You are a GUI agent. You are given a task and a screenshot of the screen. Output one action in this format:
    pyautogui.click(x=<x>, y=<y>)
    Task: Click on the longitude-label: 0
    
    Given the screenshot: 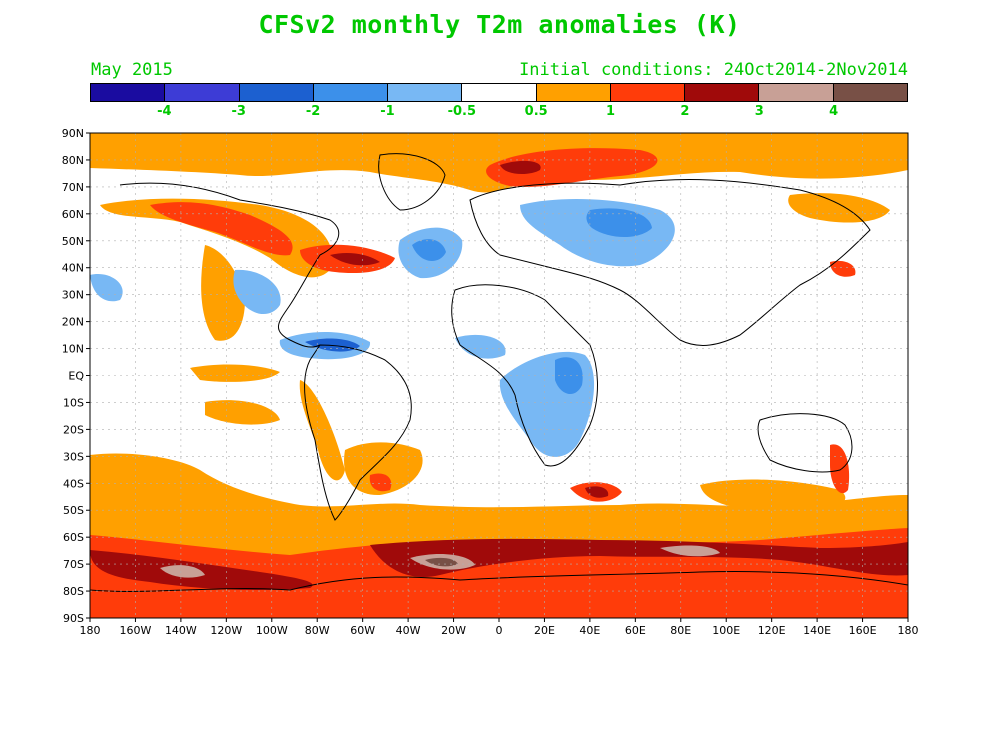 What is the action you would take?
    pyautogui.click(x=499, y=630)
    